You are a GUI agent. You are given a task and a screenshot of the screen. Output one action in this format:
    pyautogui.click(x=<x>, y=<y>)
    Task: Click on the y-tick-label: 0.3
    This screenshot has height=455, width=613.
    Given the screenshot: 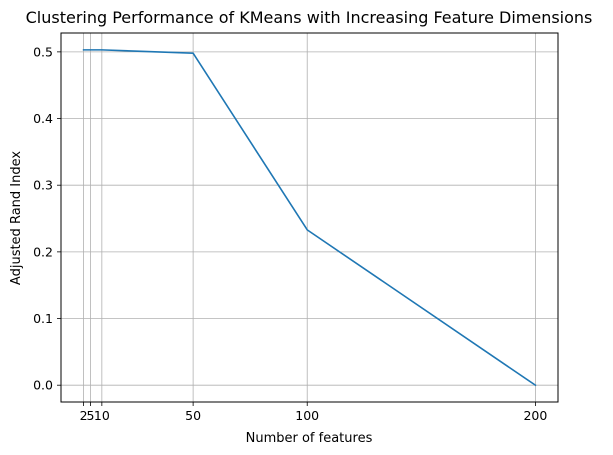 What is the action you would take?
    pyautogui.click(x=43, y=185)
    